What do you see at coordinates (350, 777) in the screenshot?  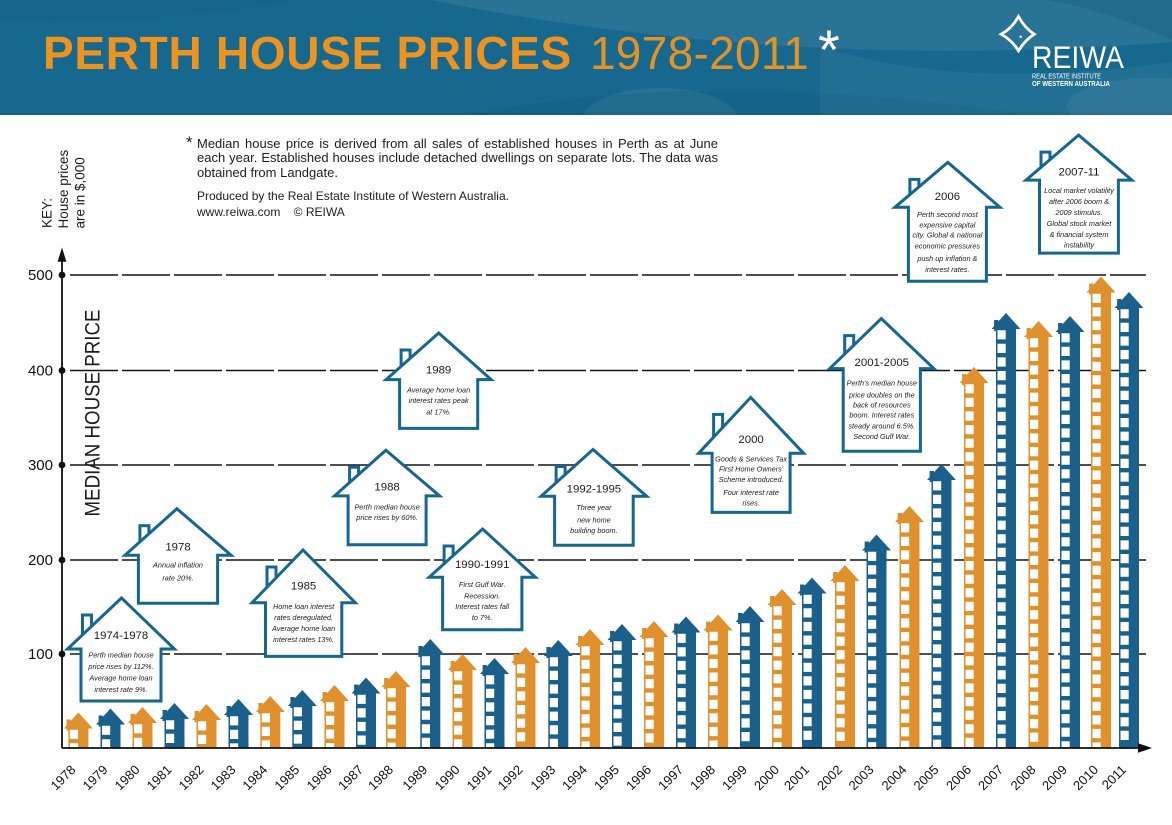 I see `svg-text: 1987` at bounding box center [350, 777].